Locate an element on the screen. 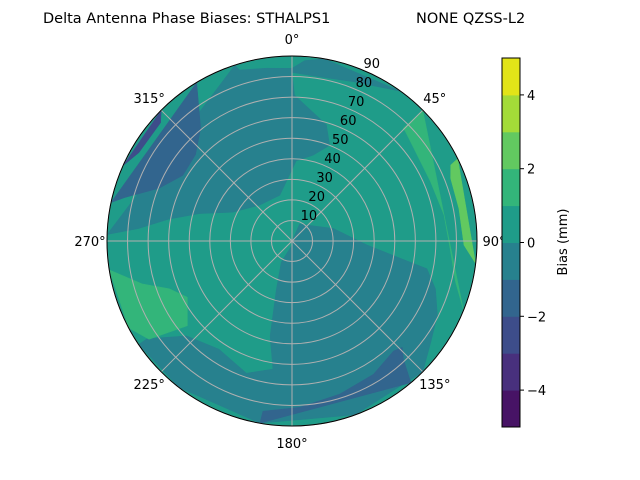 The width and height of the screenshot is (640, 480). colorbar-tick-label: −4 is located at coordinates (536, 391).